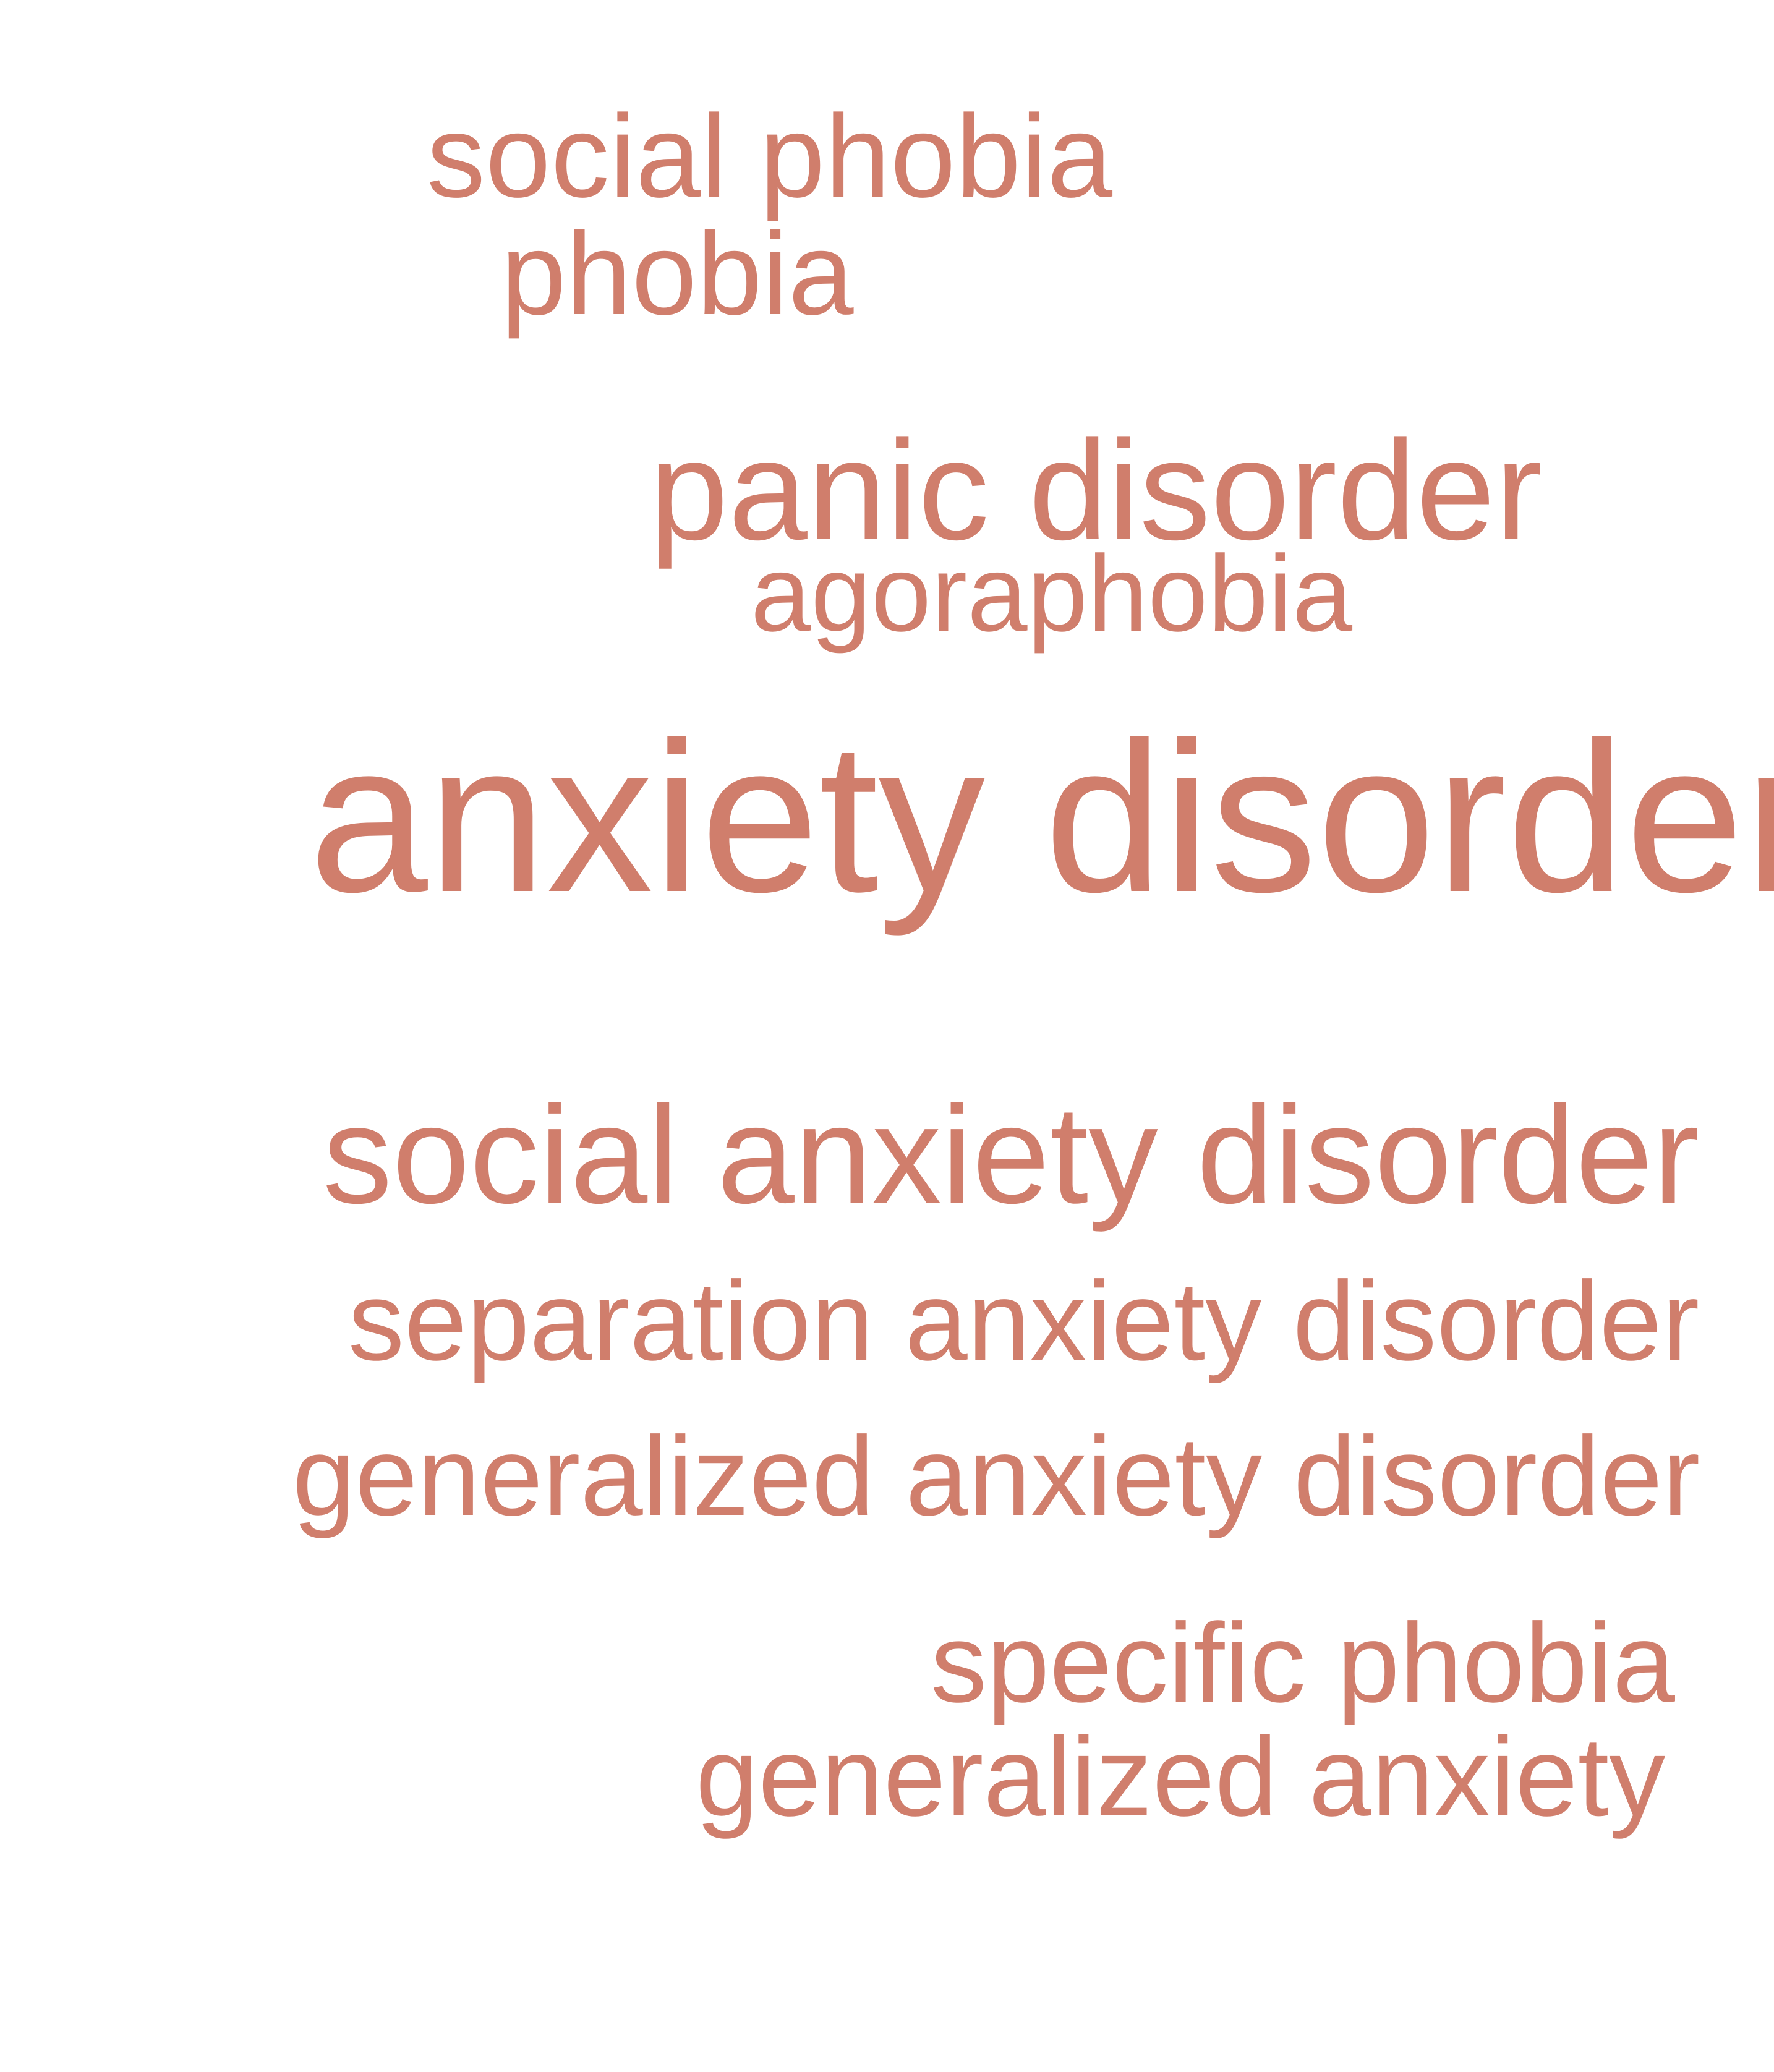 The image size is (1774, 2072). I want to click on word-panic-disorder: panic disorder, so click(1096, 490).